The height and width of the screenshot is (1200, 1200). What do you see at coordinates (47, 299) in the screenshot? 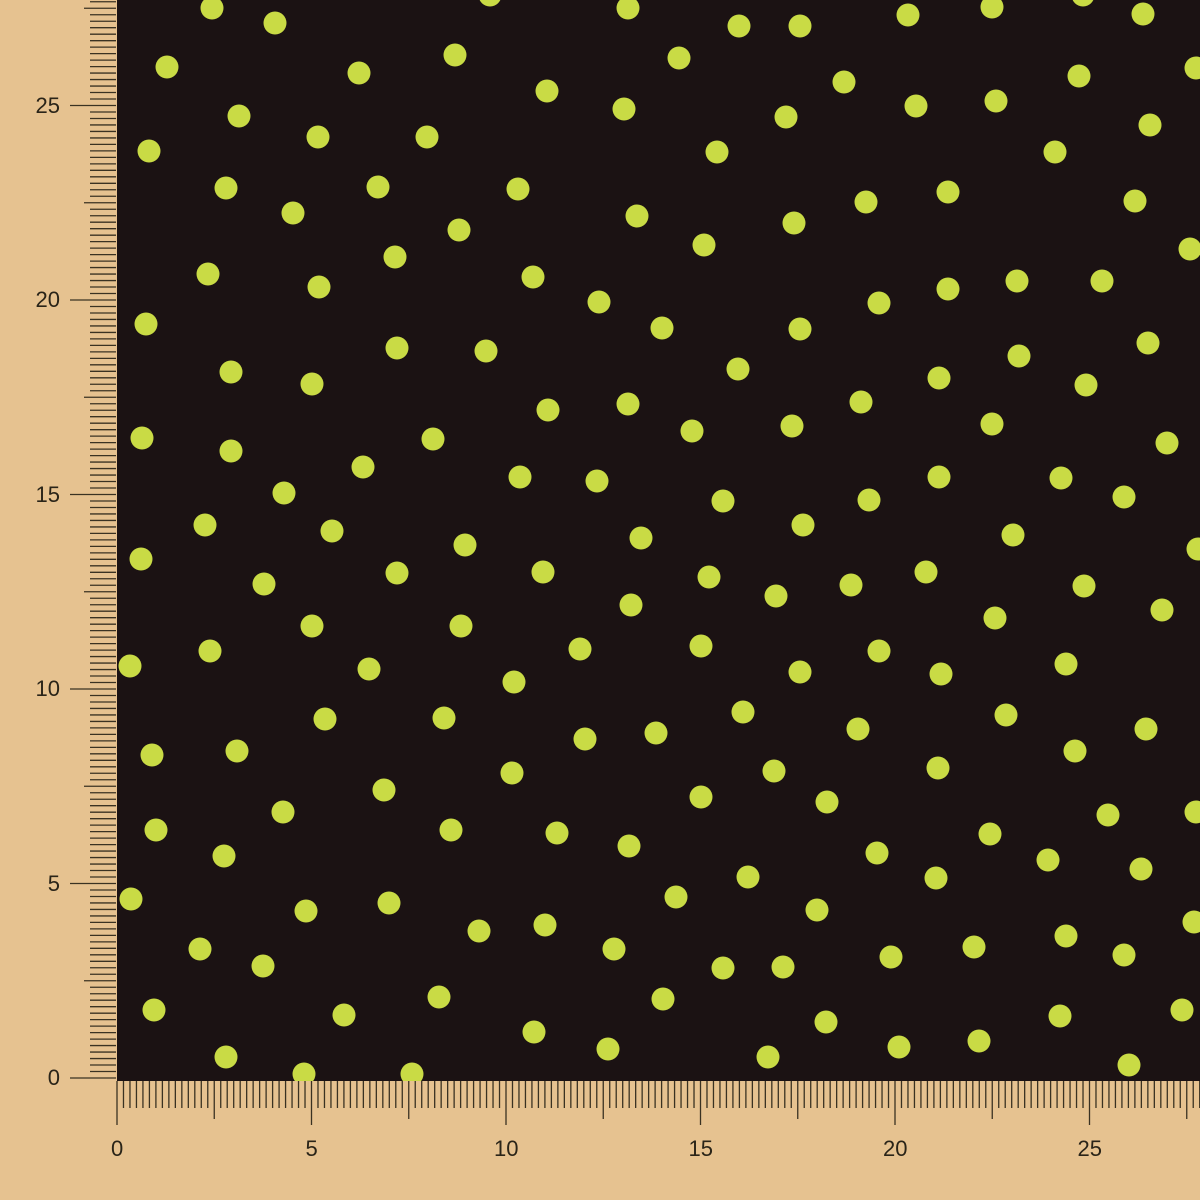
I see `y-ruler-label: 20` at bounding box center [47, 299].